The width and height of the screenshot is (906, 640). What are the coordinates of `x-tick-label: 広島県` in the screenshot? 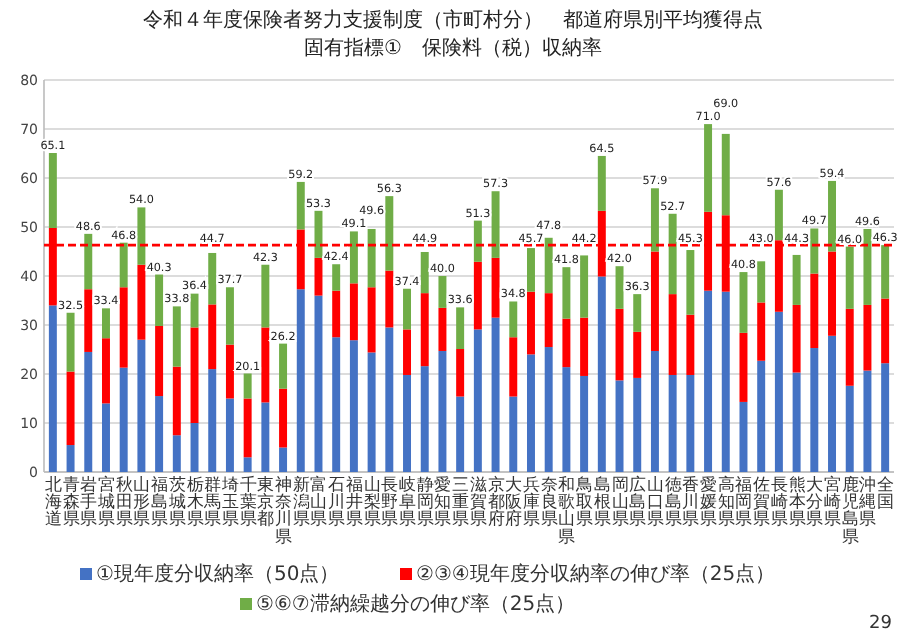 It's located at (637, 501).